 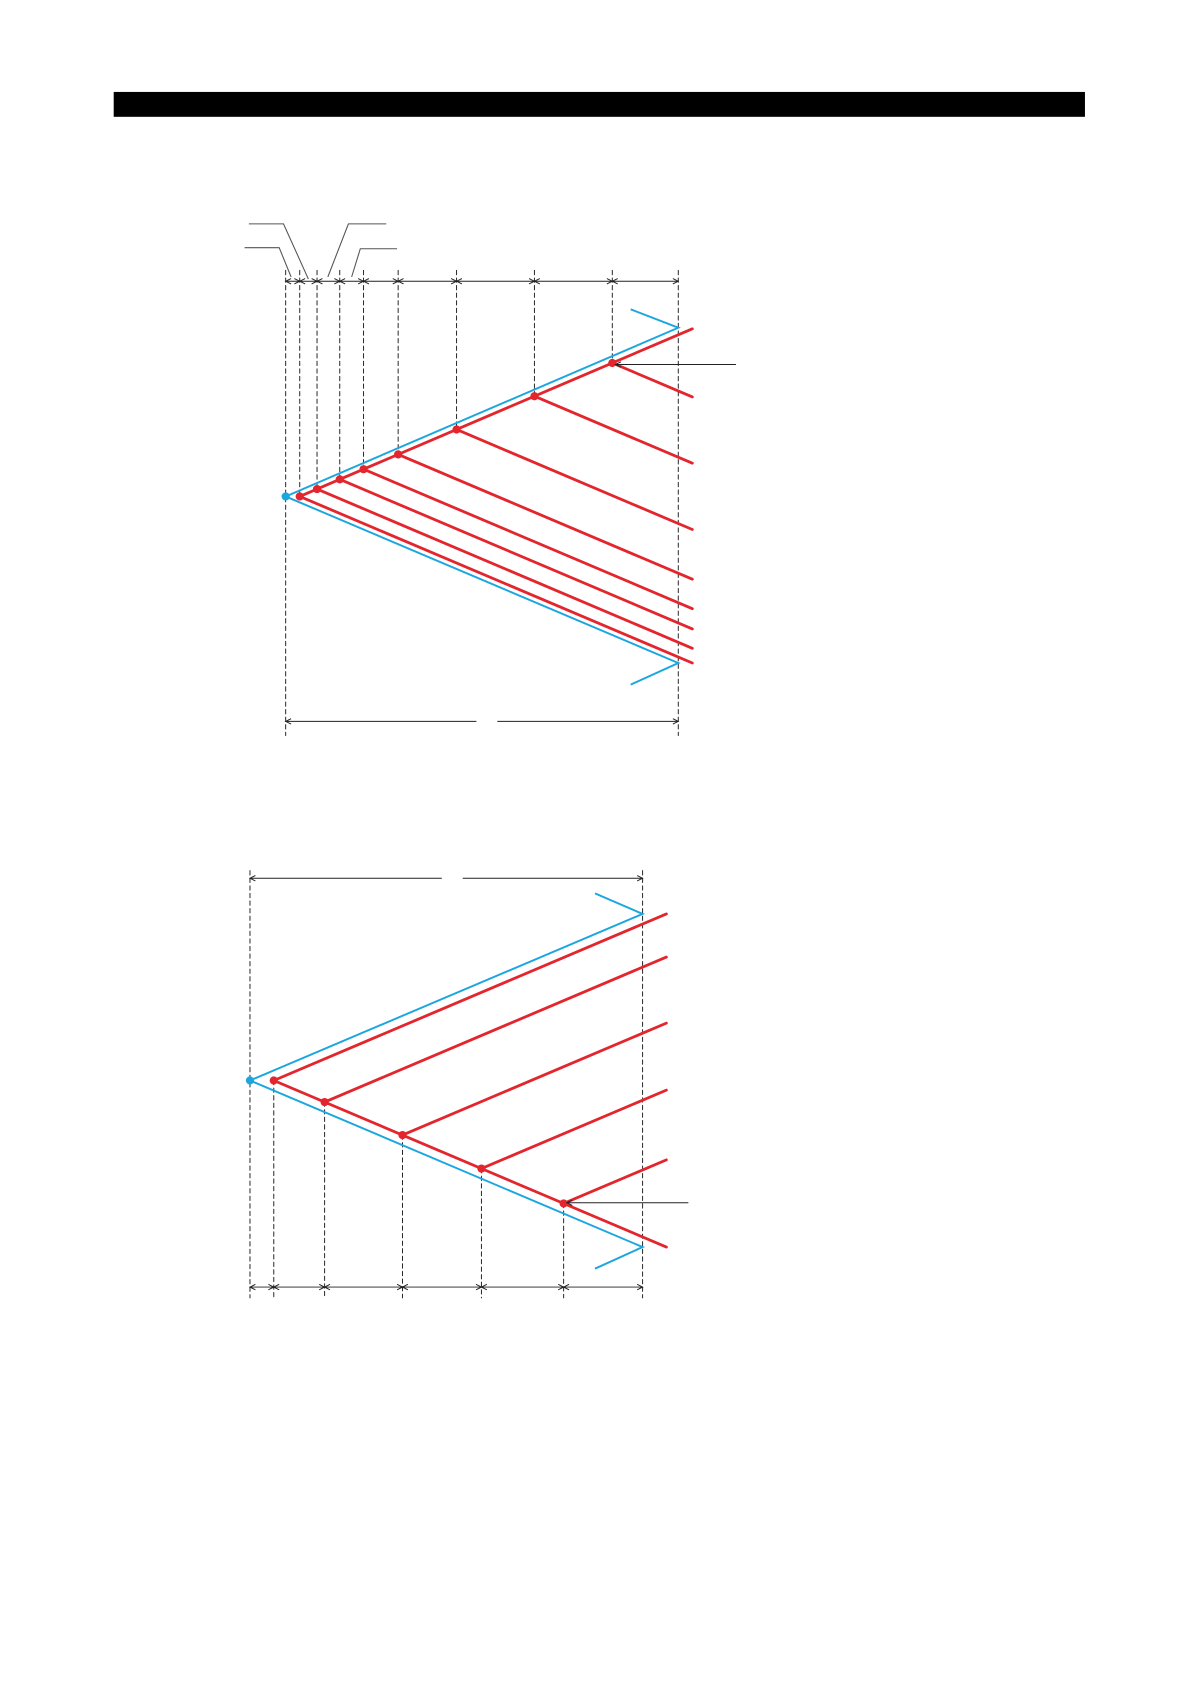 I want to click on top-diagram, so click(x=490, y=479).